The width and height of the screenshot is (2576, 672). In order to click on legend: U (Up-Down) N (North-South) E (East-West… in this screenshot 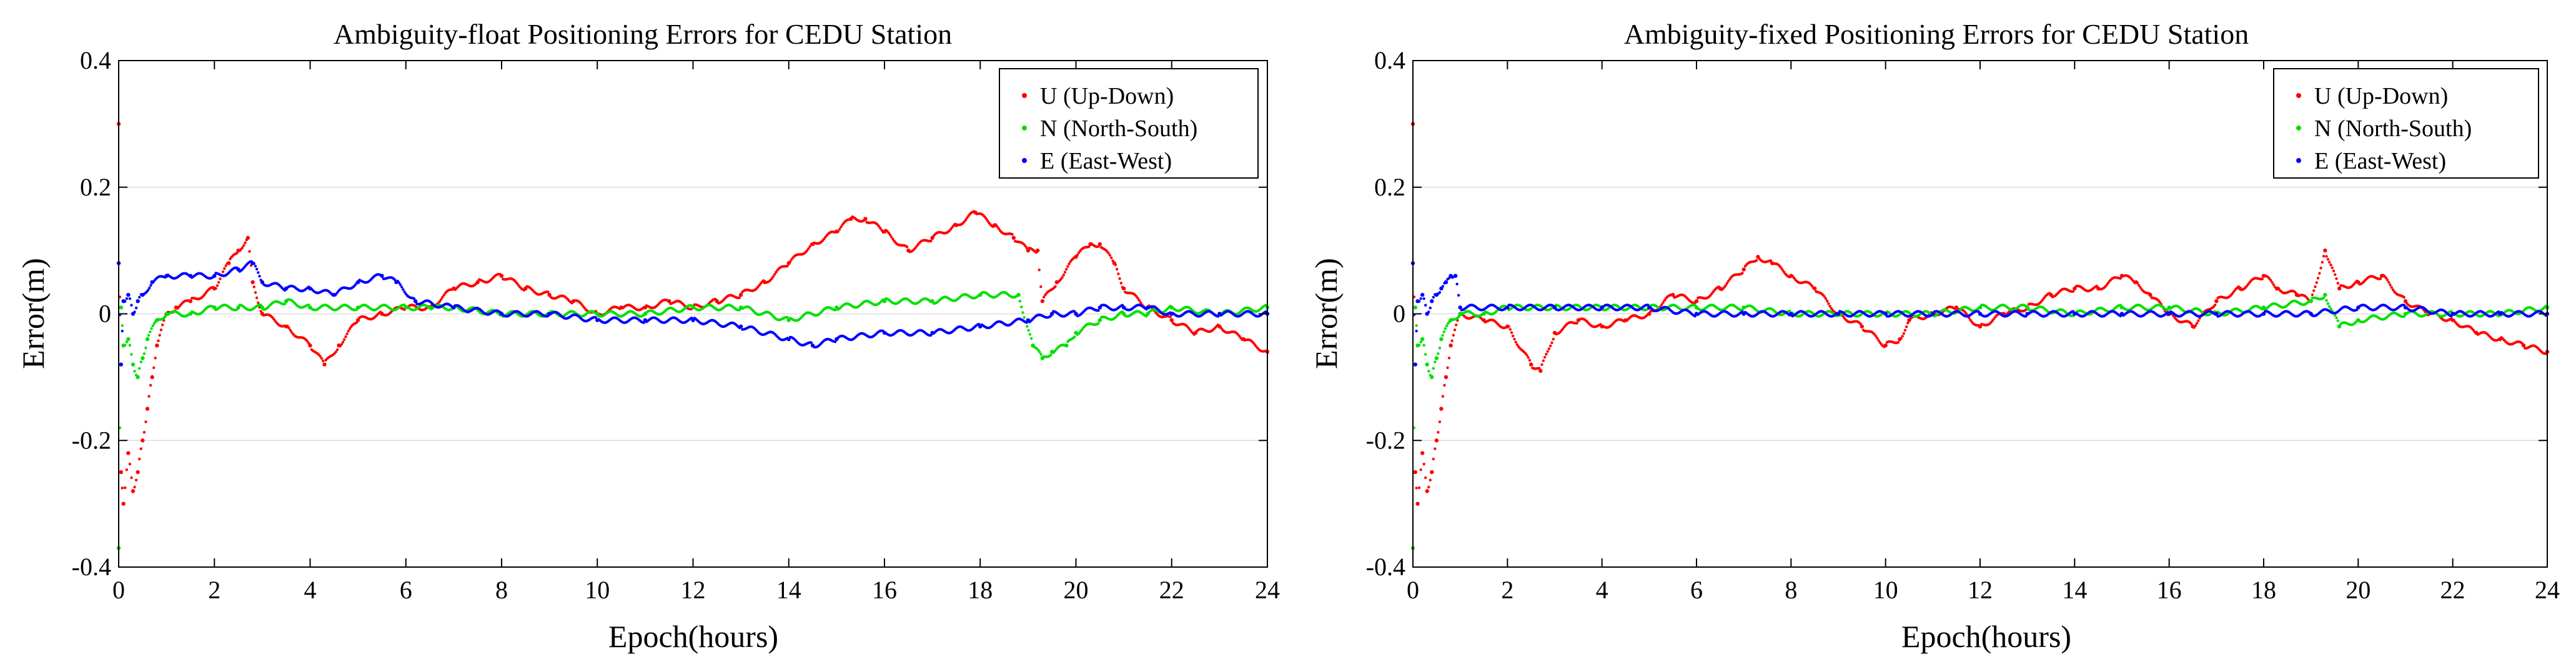, I will do `click(1129, 124)`.